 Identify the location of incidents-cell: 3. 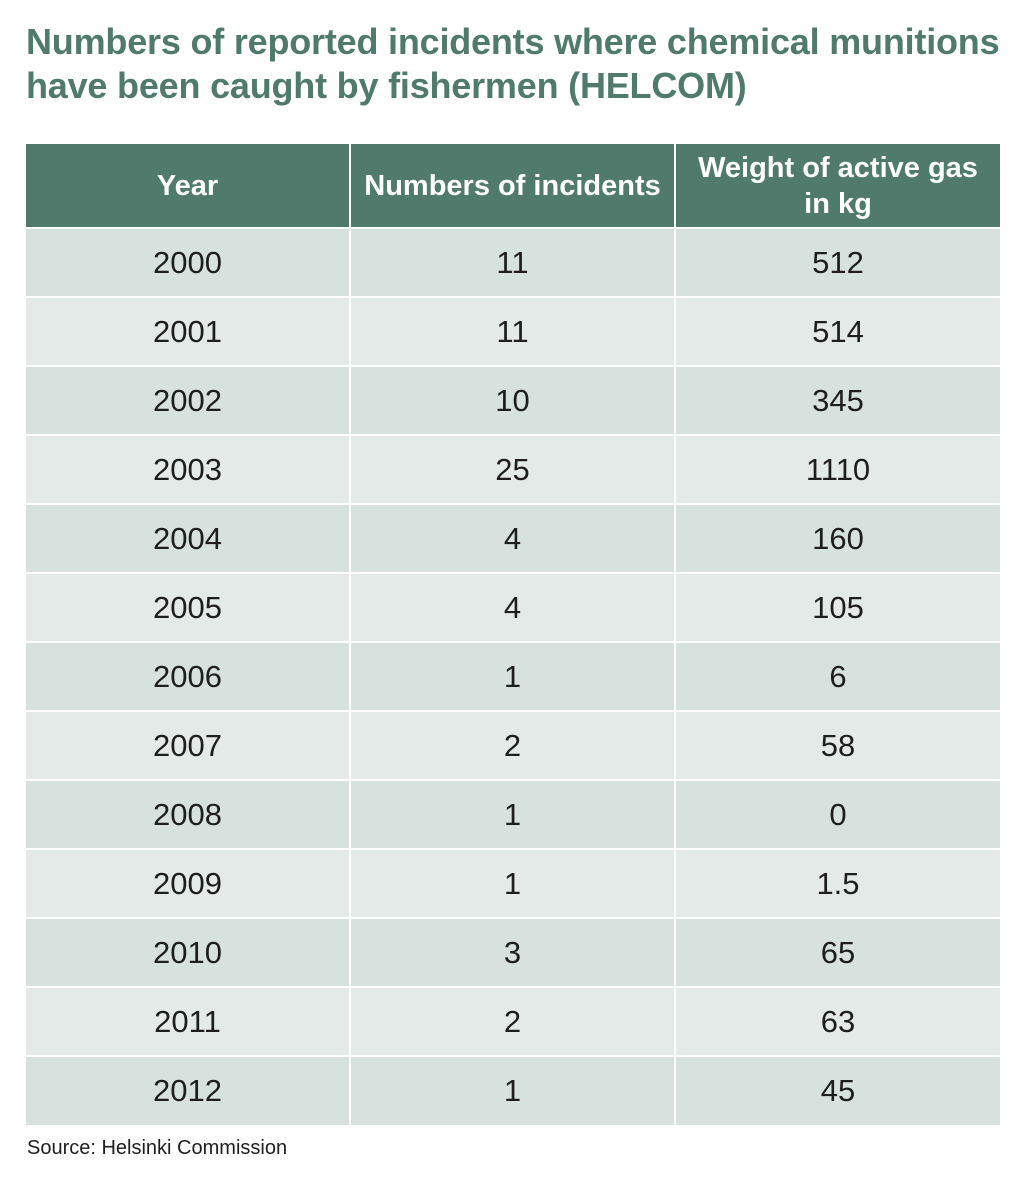
(513, 952).